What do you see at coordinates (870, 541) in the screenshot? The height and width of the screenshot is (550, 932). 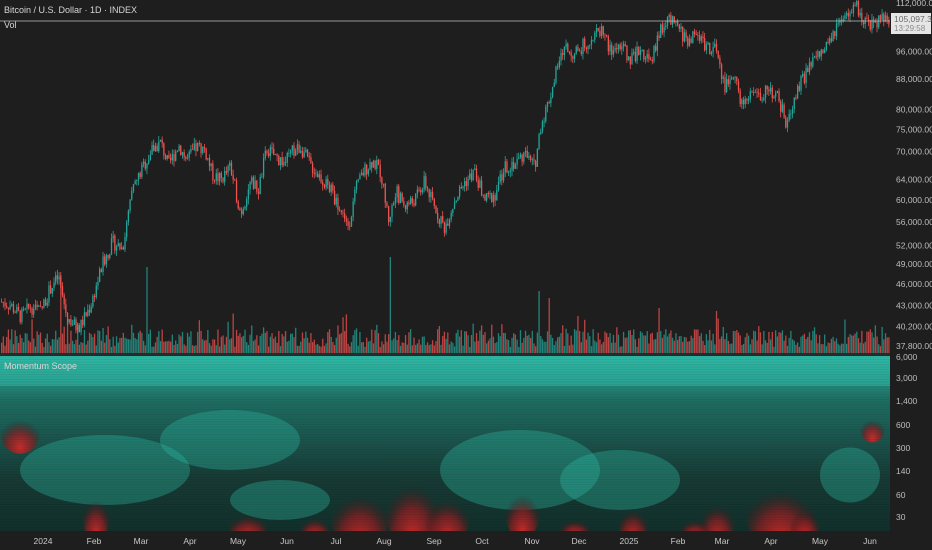 I see `time-tick-label: Jun` at bounding box center [870, 541].